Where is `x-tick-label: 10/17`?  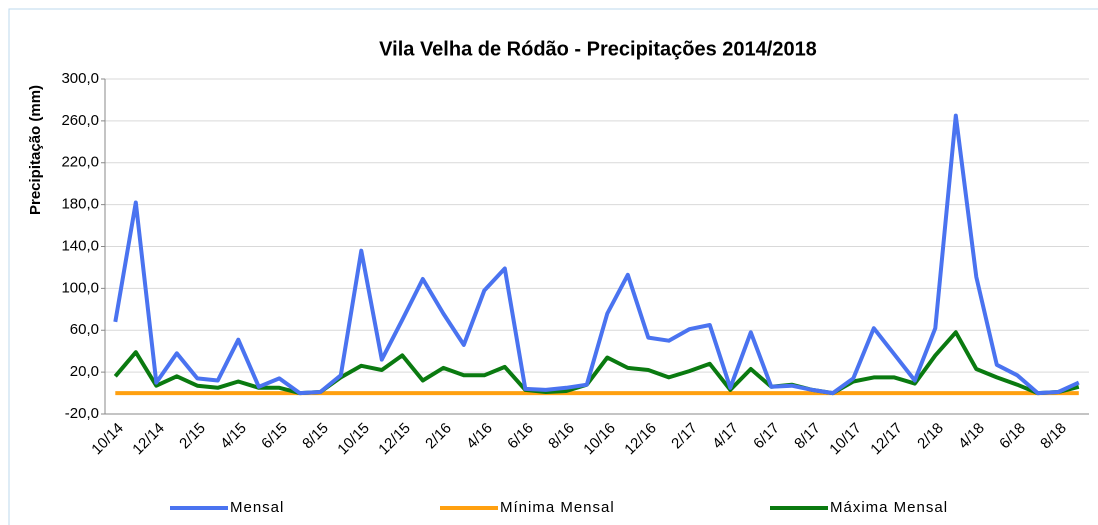
x-tick-label: 10/17 is located at coordinates (845, 439).